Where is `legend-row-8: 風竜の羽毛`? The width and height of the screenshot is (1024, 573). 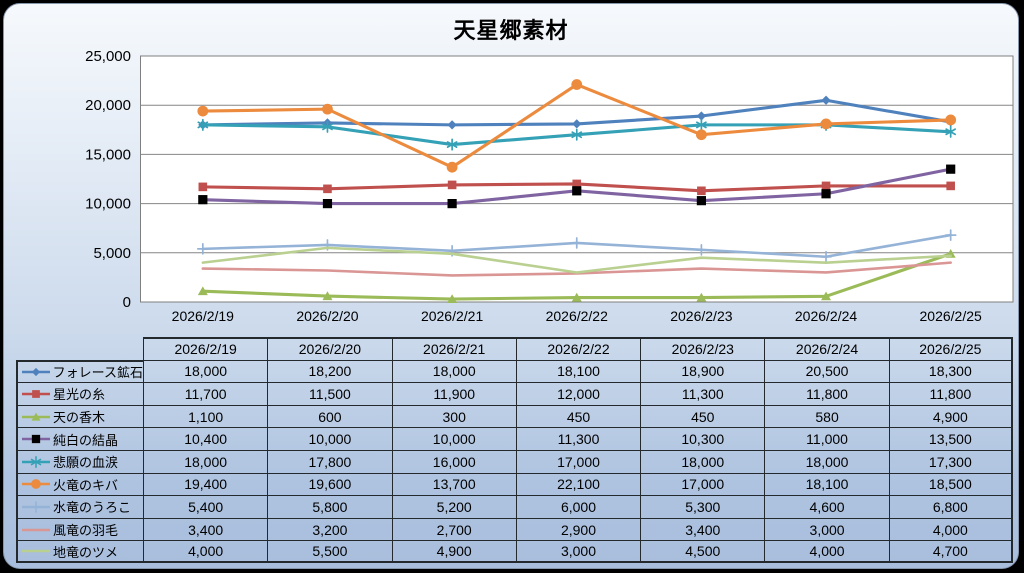
legend-row-8: 風竜の羽毛 is located at coordinates (79, 529).